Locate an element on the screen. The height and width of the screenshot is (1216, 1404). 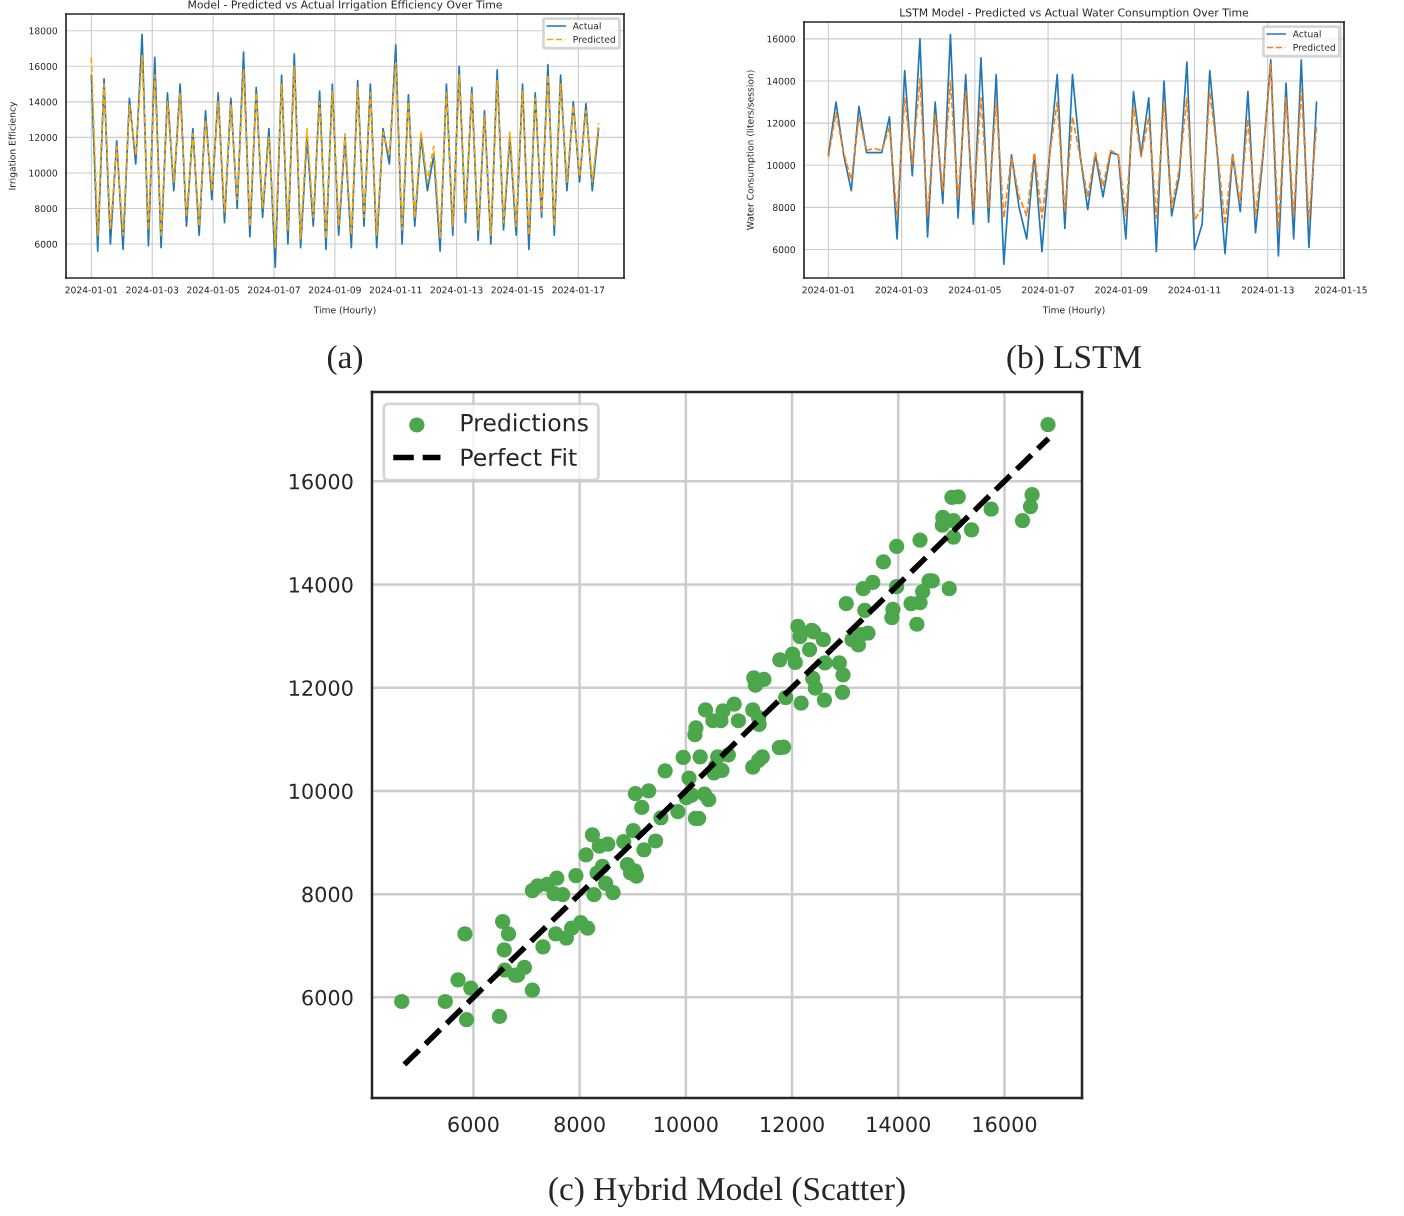
text: (c) Hybrid Model (Scatter) is located at coordinates (727, 1192).